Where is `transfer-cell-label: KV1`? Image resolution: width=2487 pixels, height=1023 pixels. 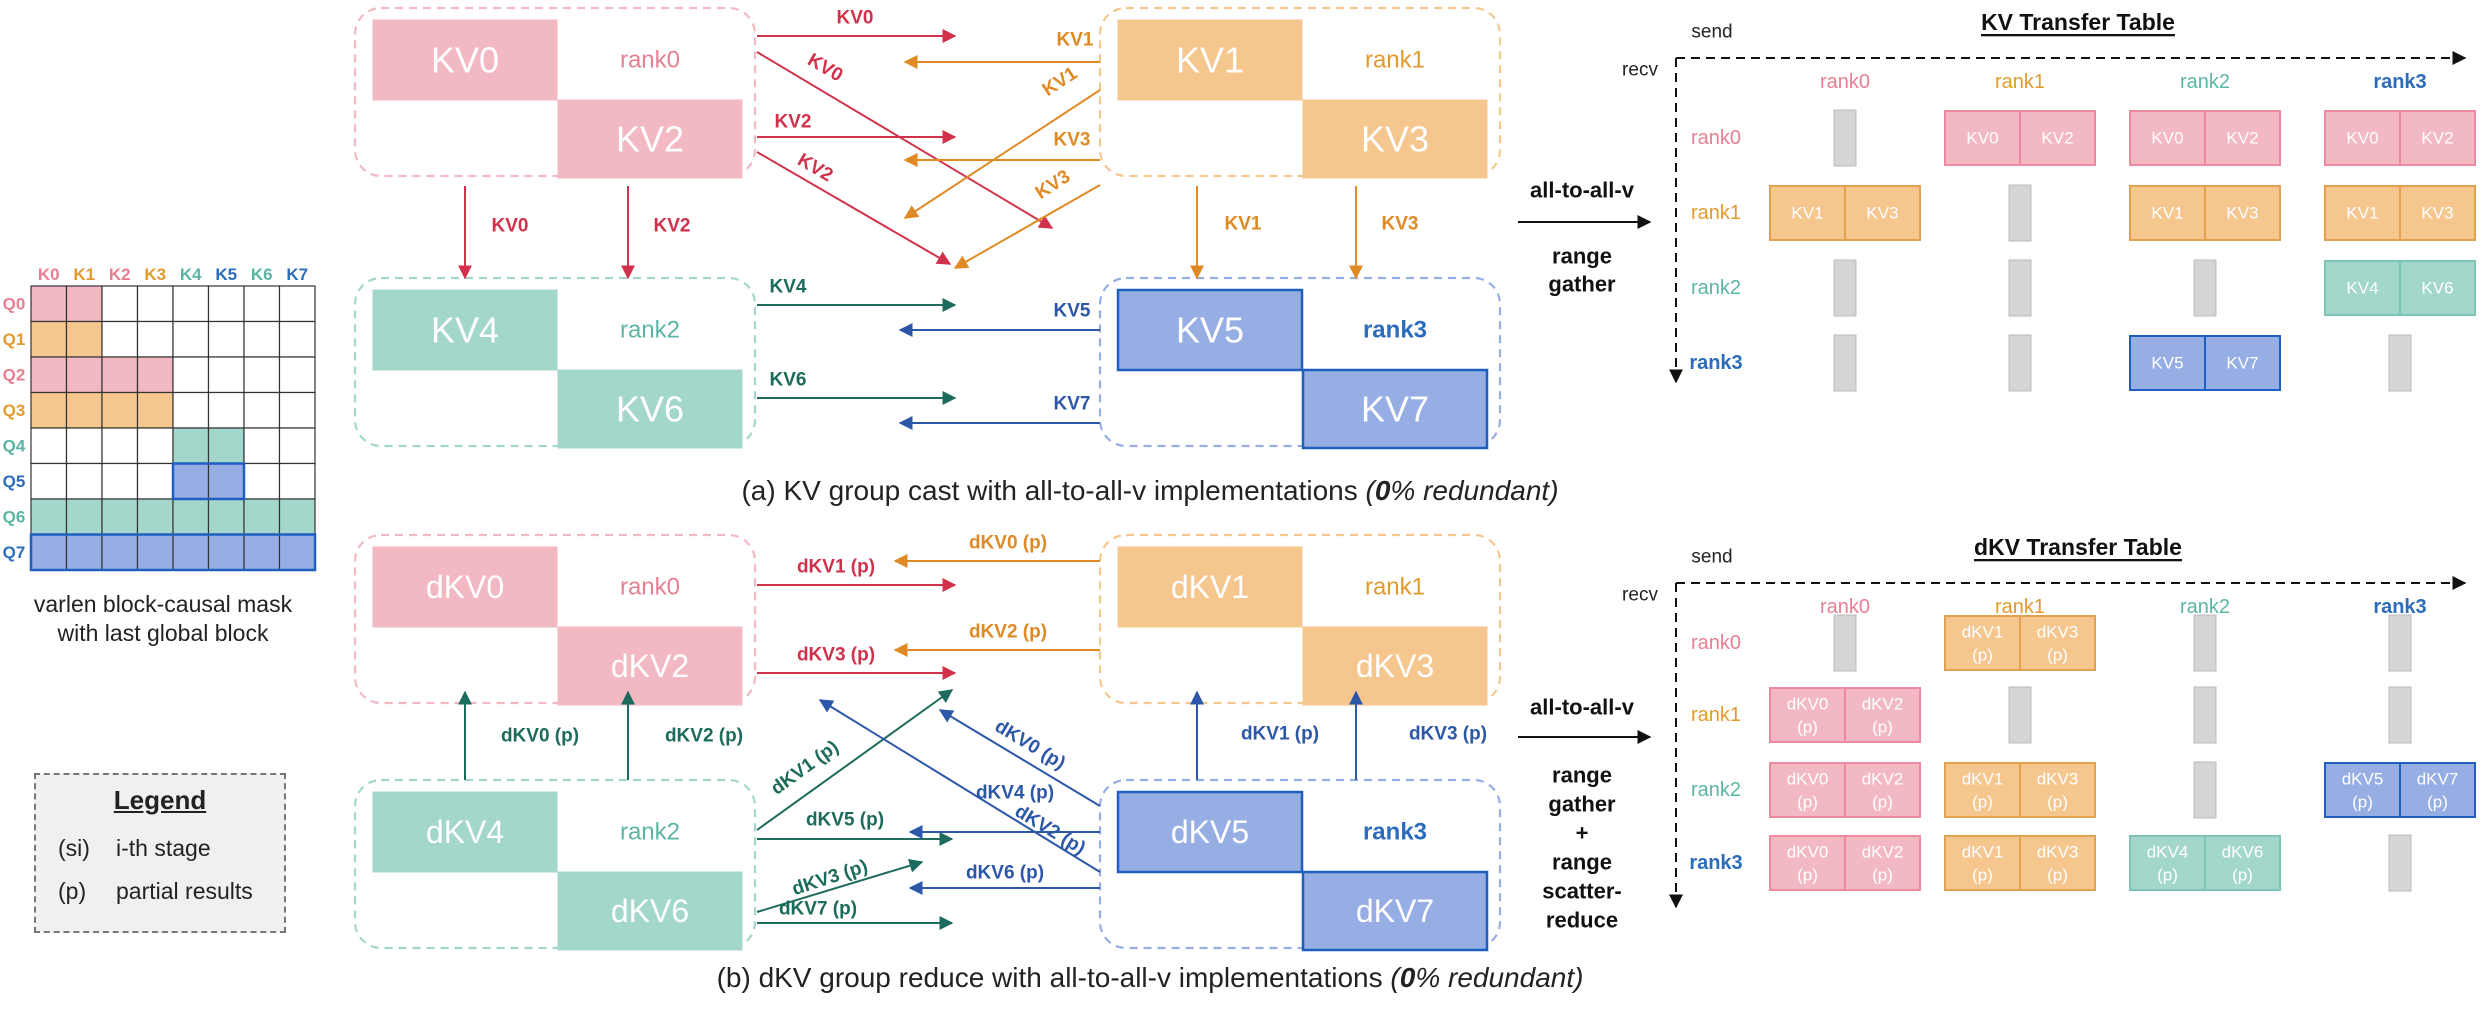
transfer-cell-label: KV1 is located at coordinates (1807, 213).